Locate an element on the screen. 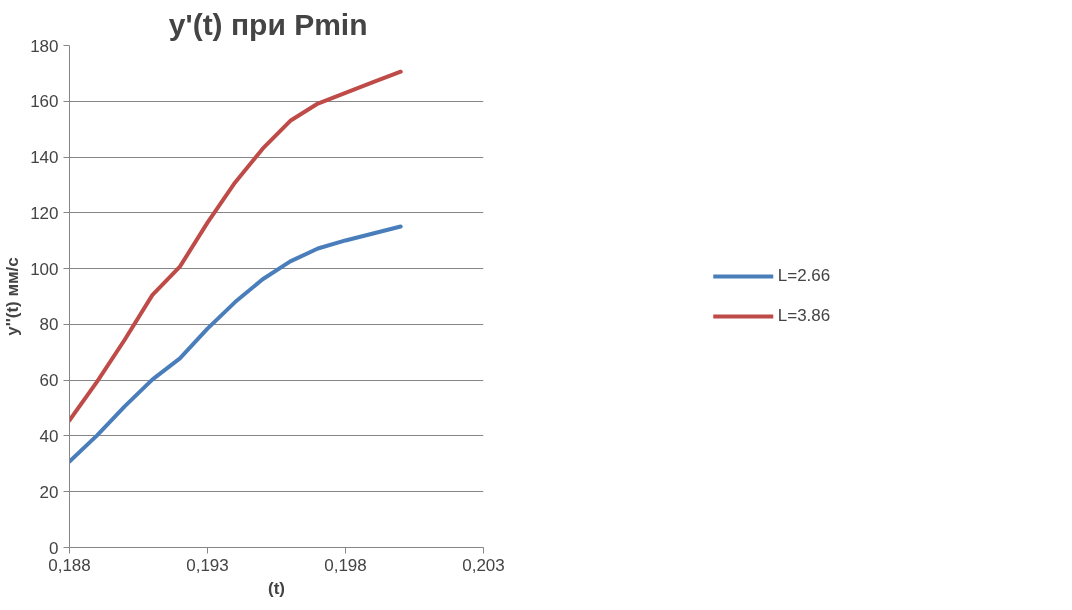  y-tick-label: 140 is located at coordinates (44, 158).